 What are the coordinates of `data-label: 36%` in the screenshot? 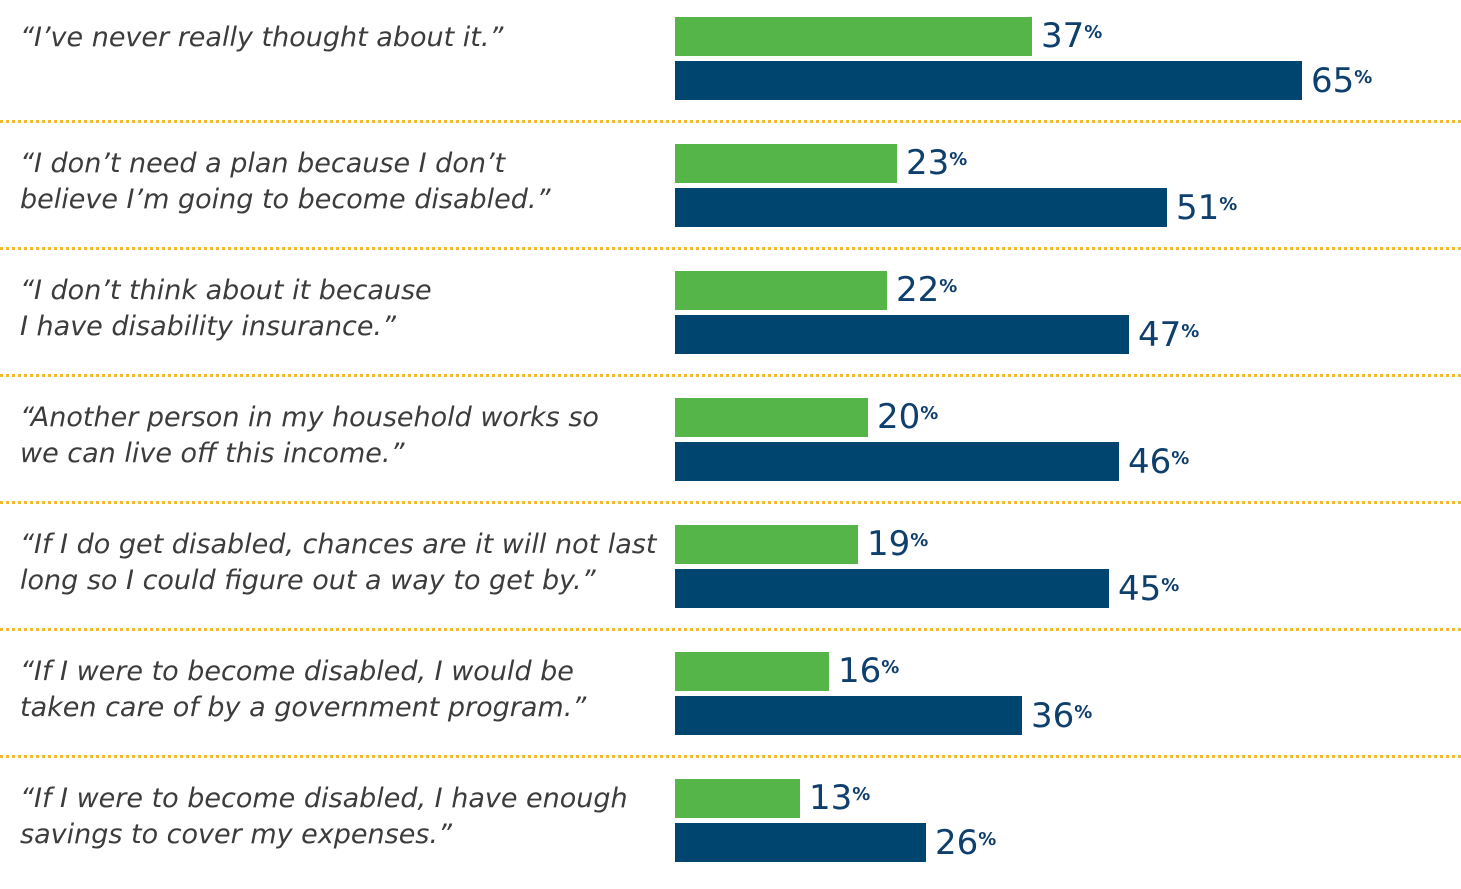 It's located at (1061, 716).